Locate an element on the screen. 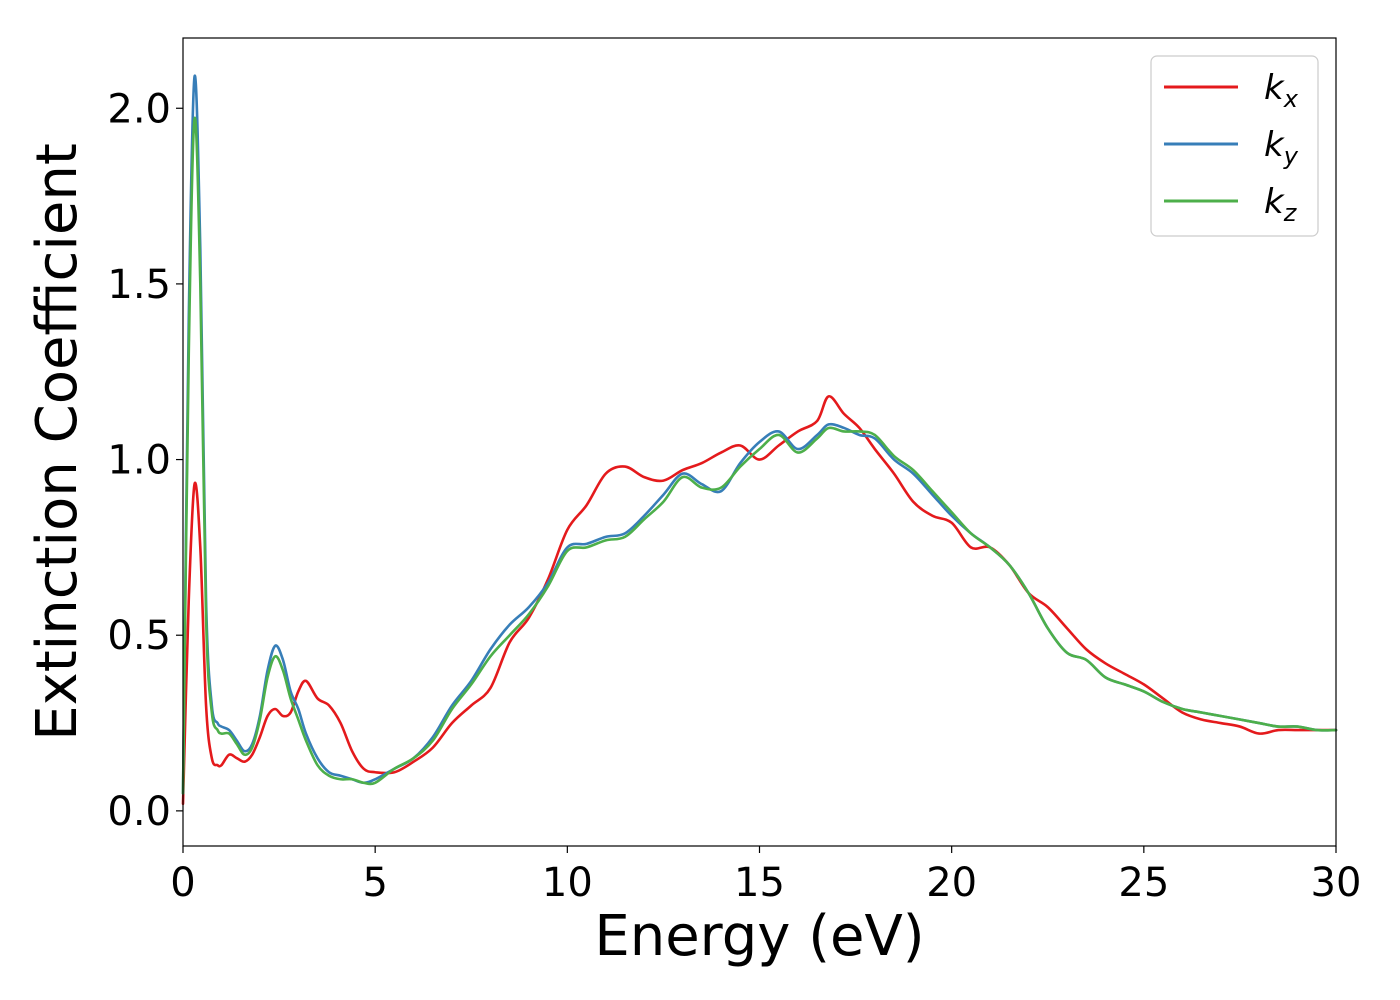  x-tick-label: 10 is located at coordinates (567, 883).